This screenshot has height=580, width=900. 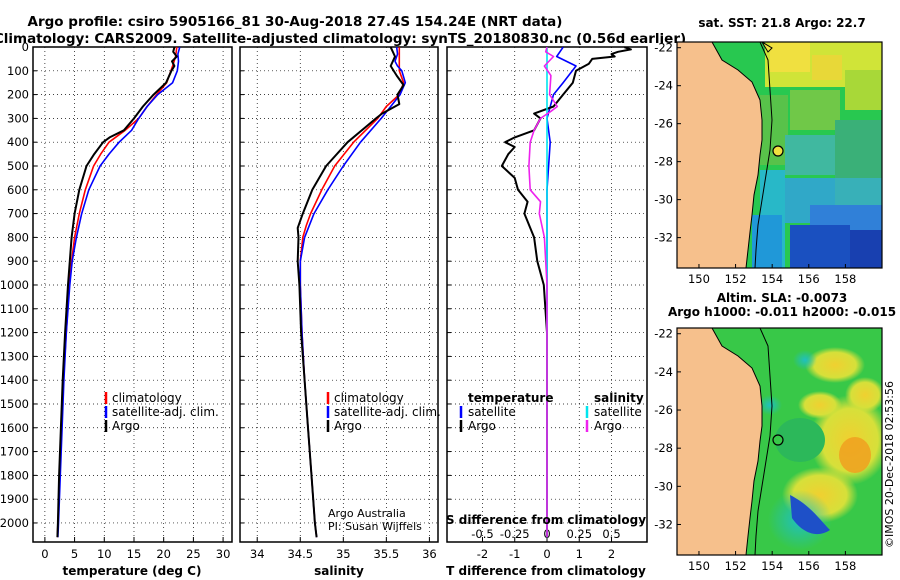 I want to click on map-ytick-label: -30, so click(x=663, y=486).